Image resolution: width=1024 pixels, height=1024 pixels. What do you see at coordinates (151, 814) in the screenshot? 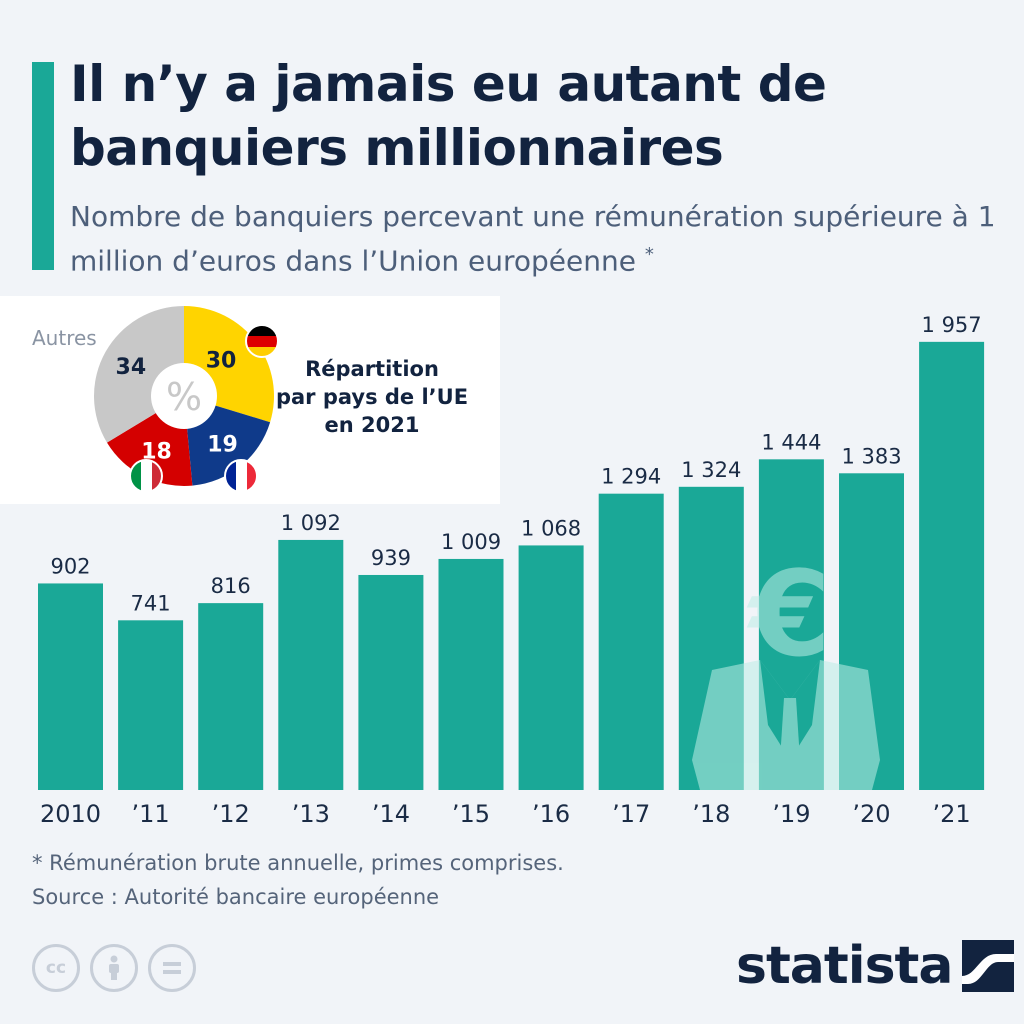
I see `x-tick-label-1: ’11` at bounding box center [151, 814].